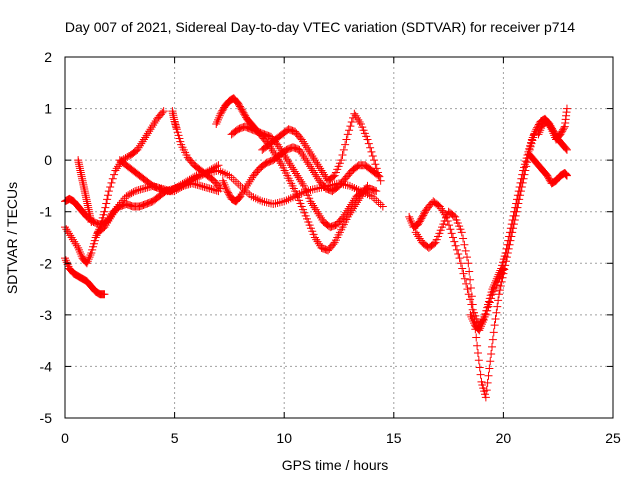  I want to click on y-tick-label: -1, so click(46, 212).